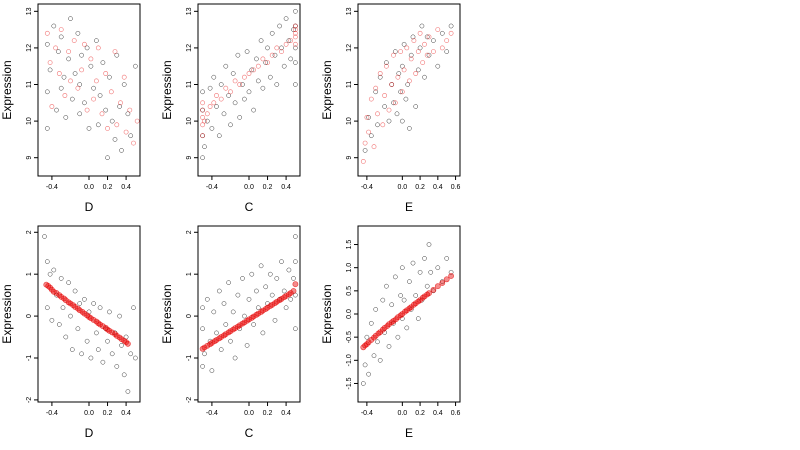 Image resolution: width=800 pixels, height=450 pixels. Describe the element at coordinates (268, 413) in the screenshot. I see `x-tick-label: 0.2` at that location.